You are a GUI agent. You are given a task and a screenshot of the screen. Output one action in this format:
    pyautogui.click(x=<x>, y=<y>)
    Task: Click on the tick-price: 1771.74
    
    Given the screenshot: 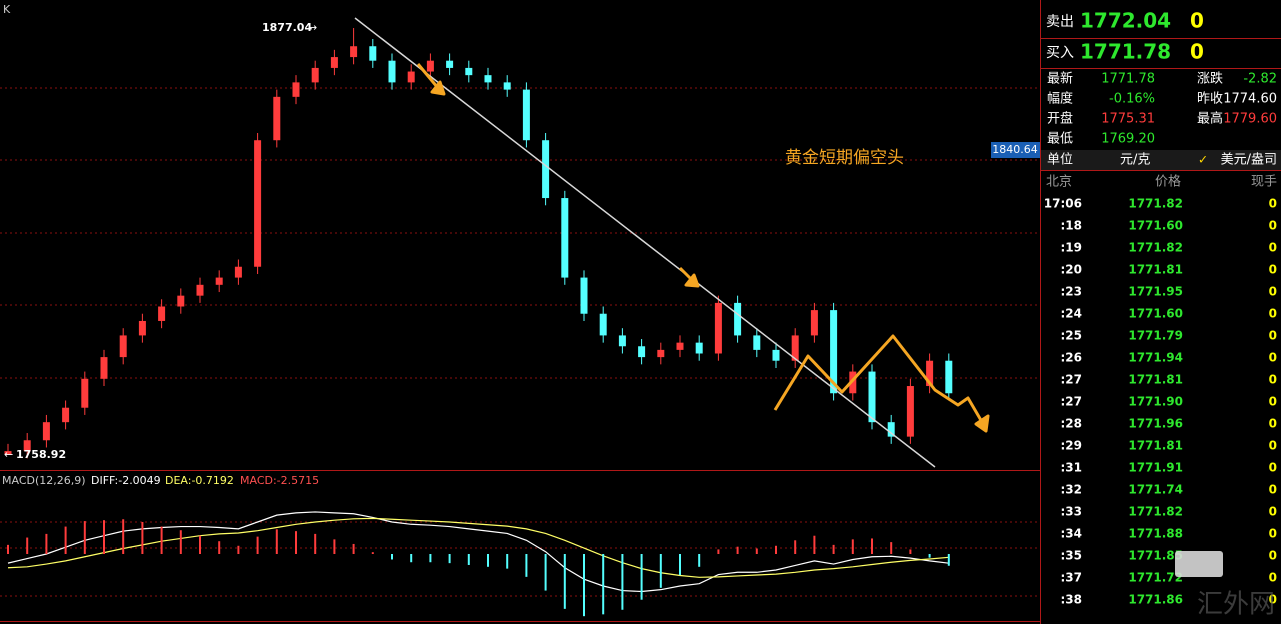 What is the action you would take?
    pyautogui.click(x=1155, y=490)
    